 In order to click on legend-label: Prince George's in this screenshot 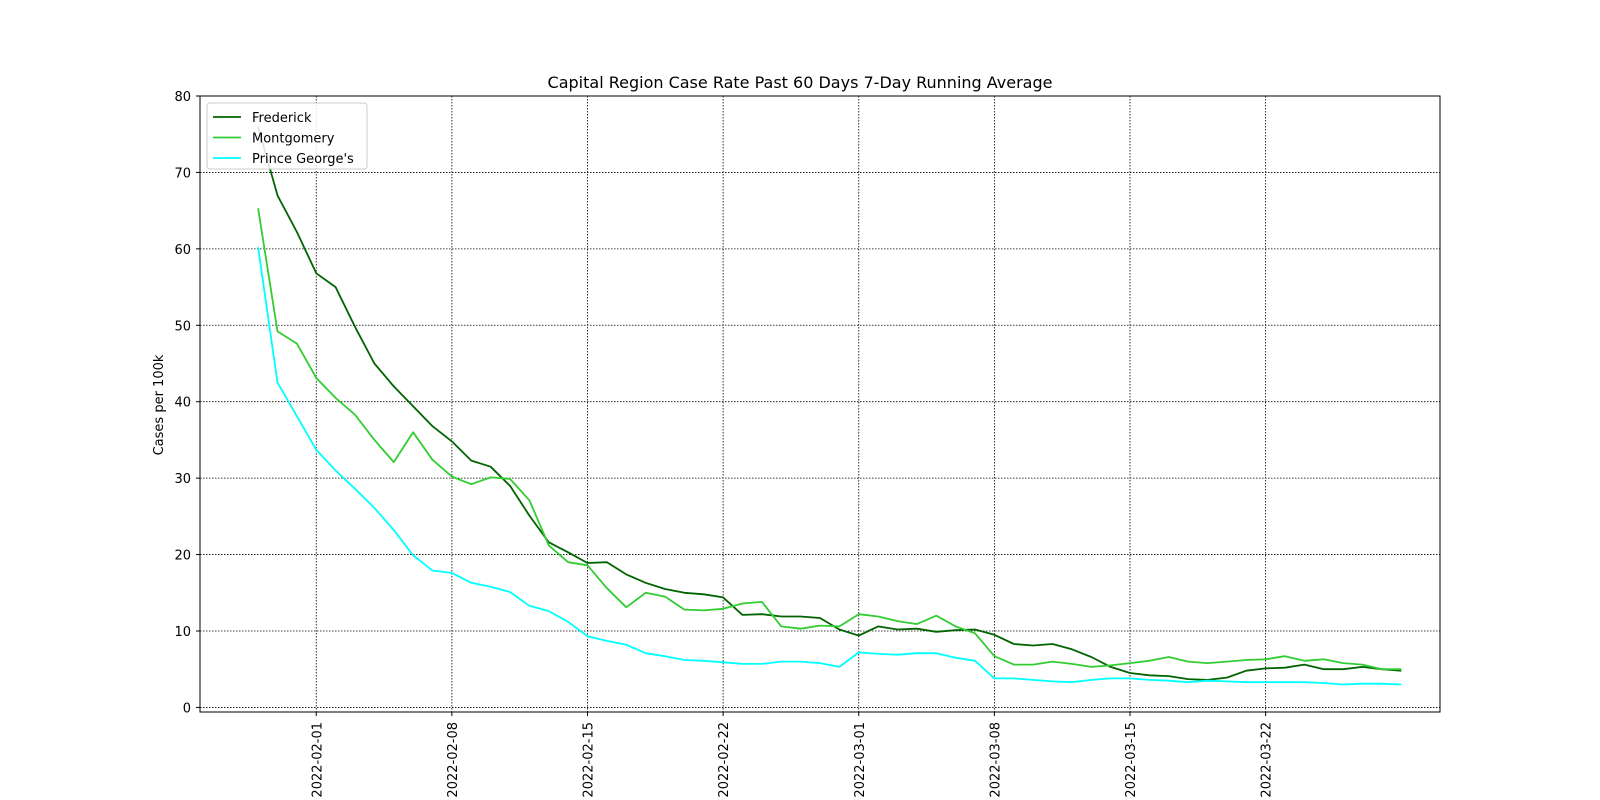, I will do `click(303, 159)`.